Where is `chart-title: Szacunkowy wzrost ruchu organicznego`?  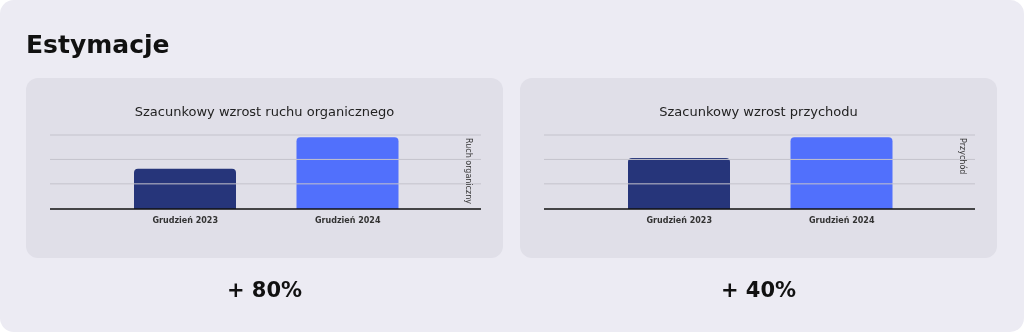 chart-title: Szacunkowy wzrost ruchu organicznego is located at coordinates (264, 111).